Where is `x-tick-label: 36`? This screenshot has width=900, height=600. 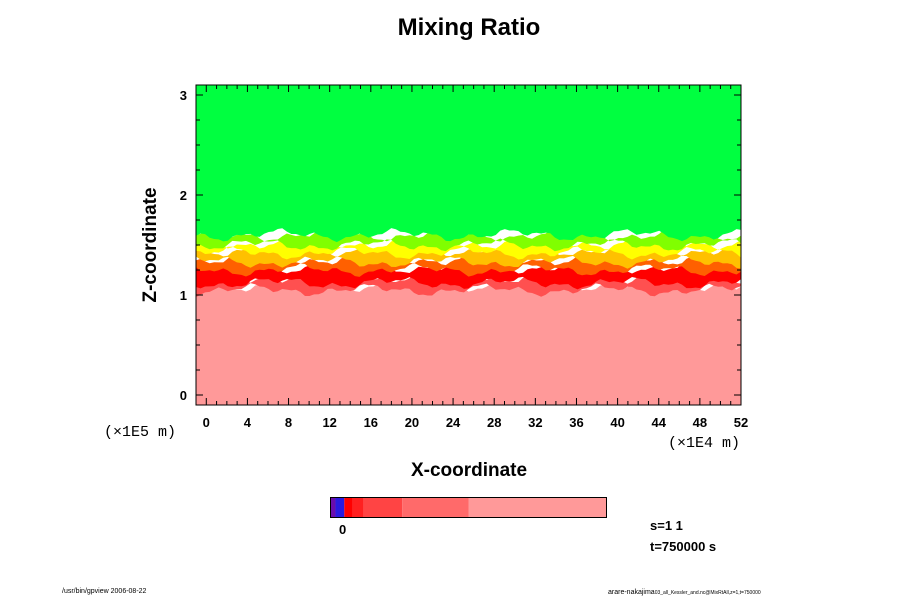
x-tick-label: 36 is located at coordinates (576, 422).